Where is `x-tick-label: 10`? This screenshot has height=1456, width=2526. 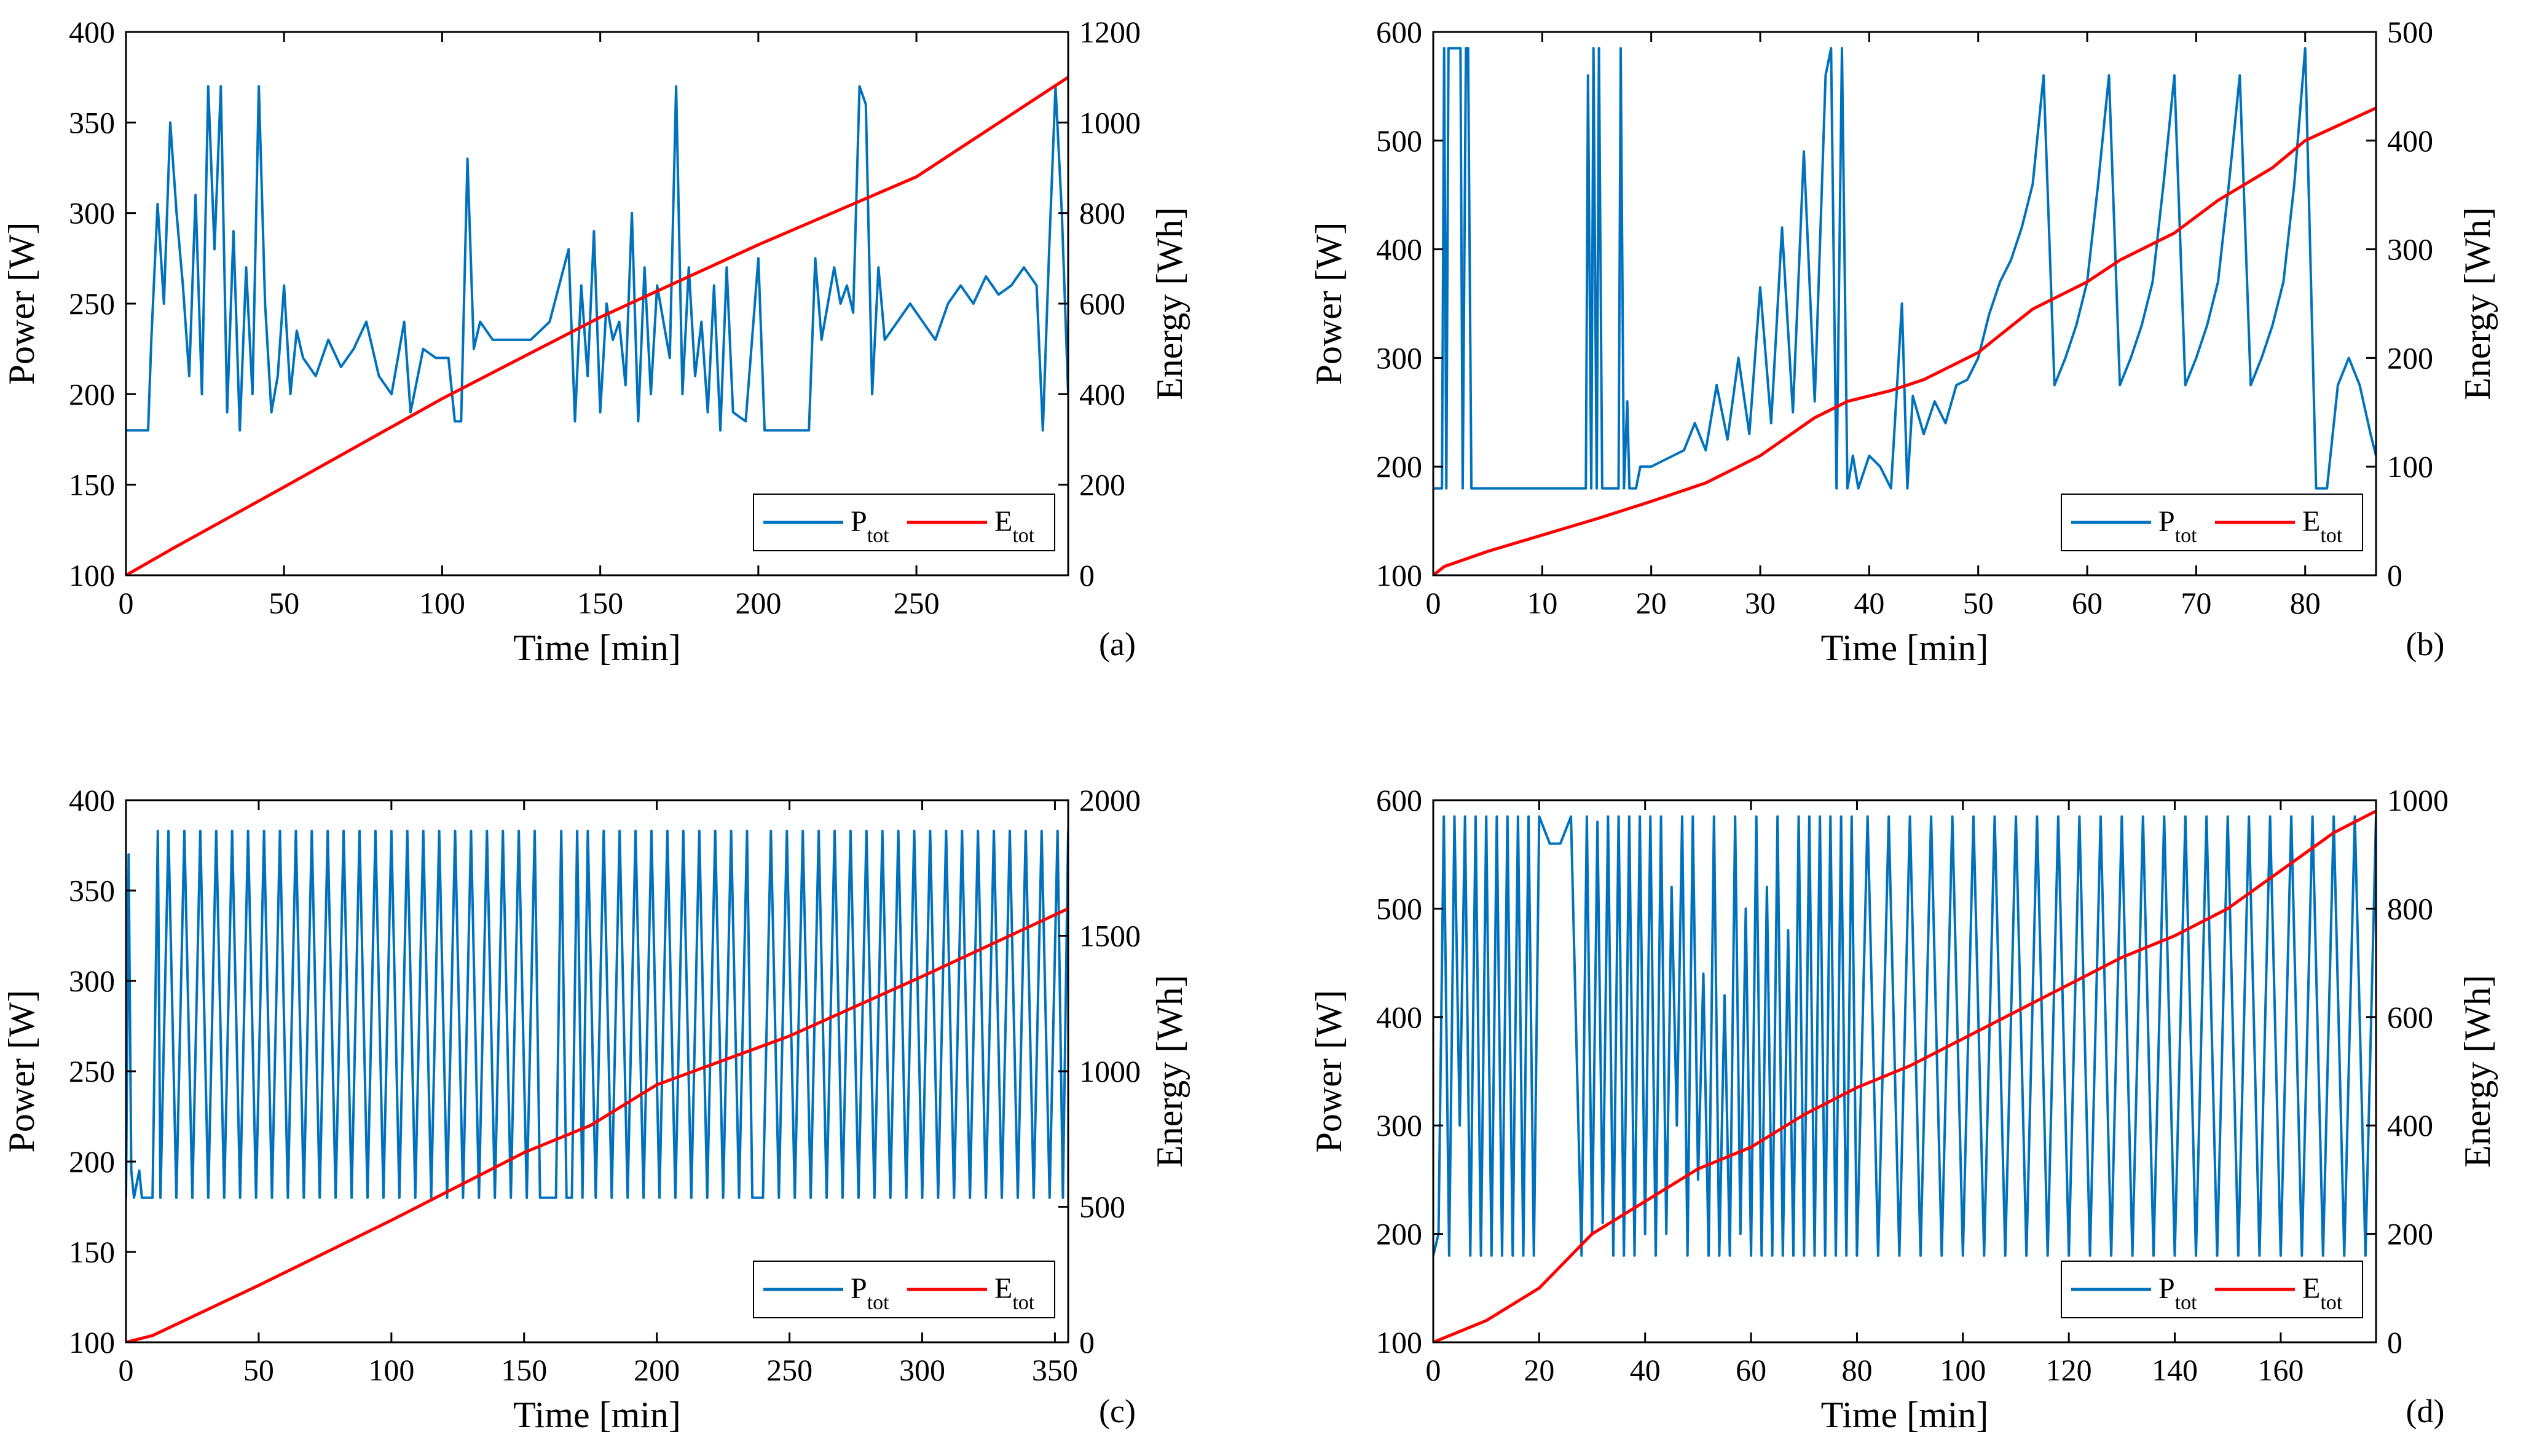
x-tick-label: 10 is located at coordinates (1542, 603).